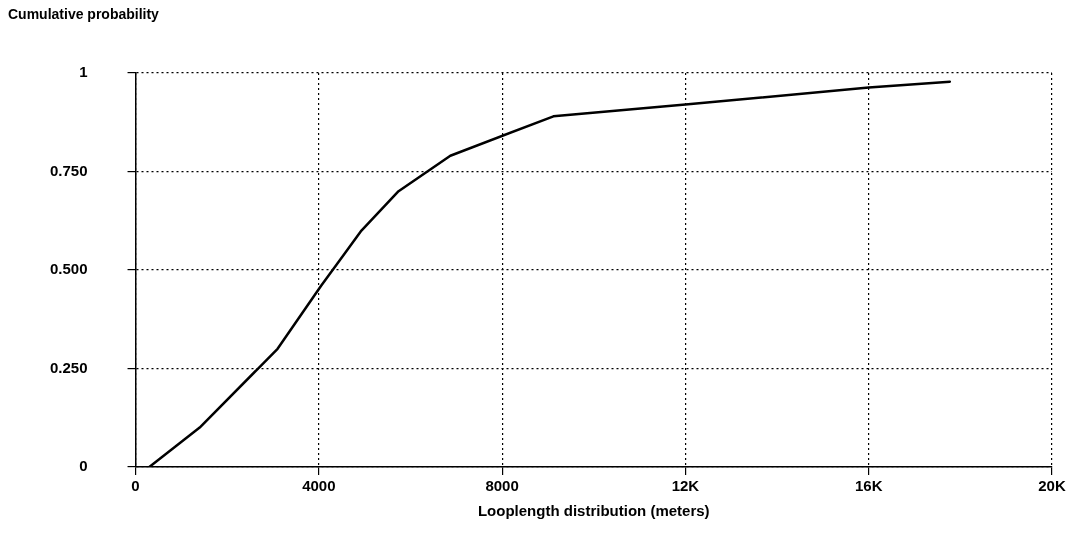 Image resolution: width=1082 pixels, height=533 pixels. What do you see at coordinates (868, 486) in the screenshot?
I see `x-tick-label: 16K` at bounding box center [868, 486].